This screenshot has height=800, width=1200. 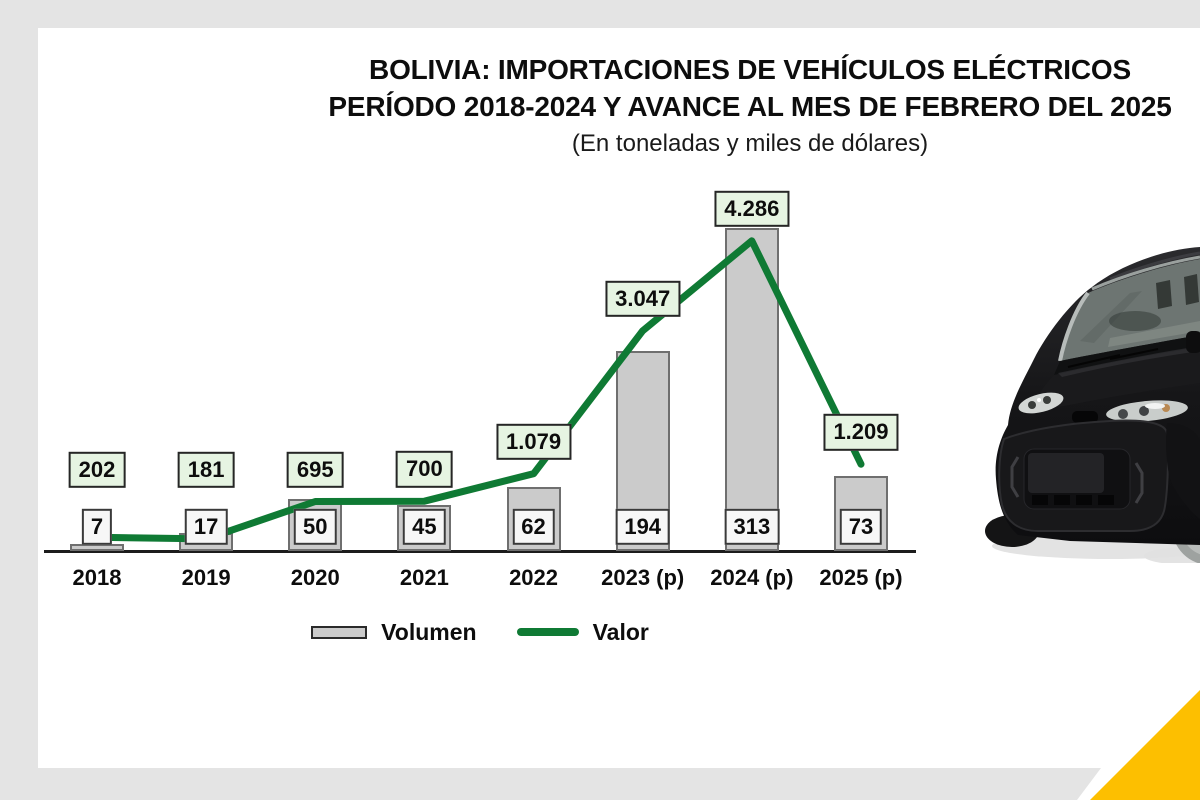 What do you see at coordinates (206, 470) in the screenshot?
I see `line-value-box: 181` at bounding box center [206, 470].